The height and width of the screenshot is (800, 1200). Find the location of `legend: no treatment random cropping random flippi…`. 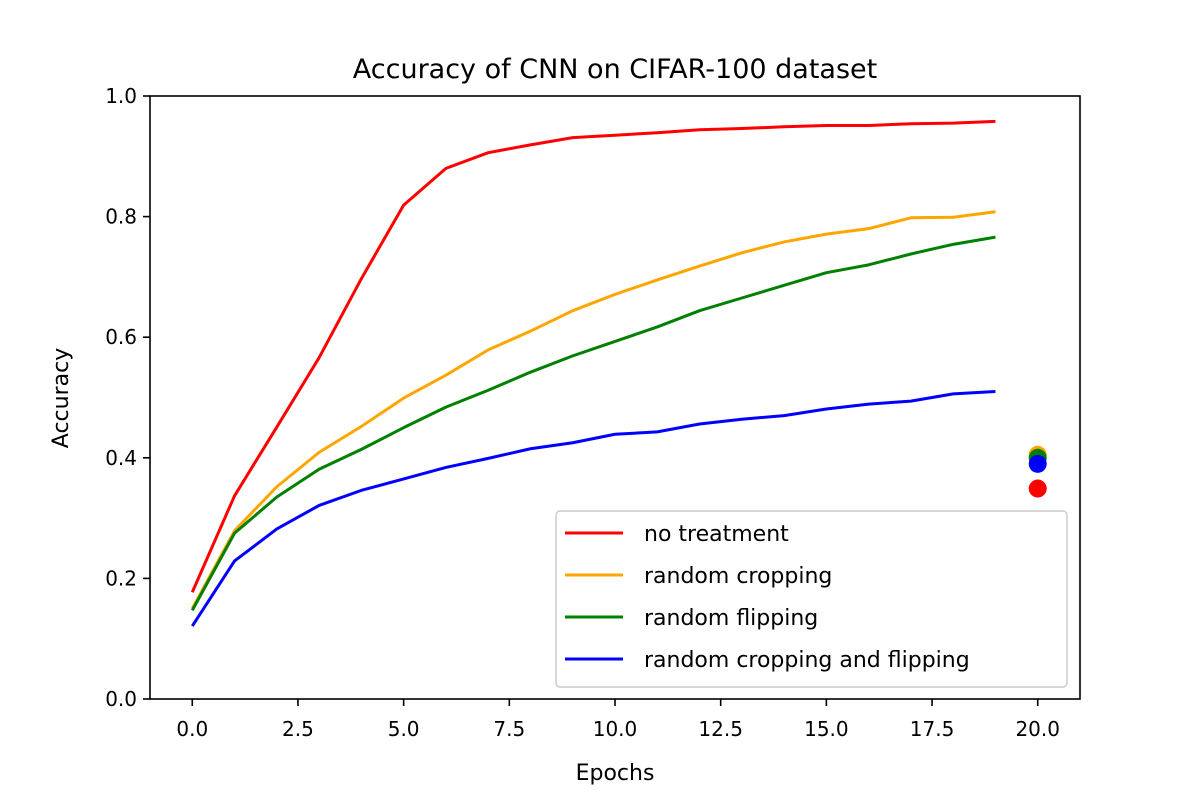

legend: no treatment random cropping random flippi… is located at coordinates (811, 599).